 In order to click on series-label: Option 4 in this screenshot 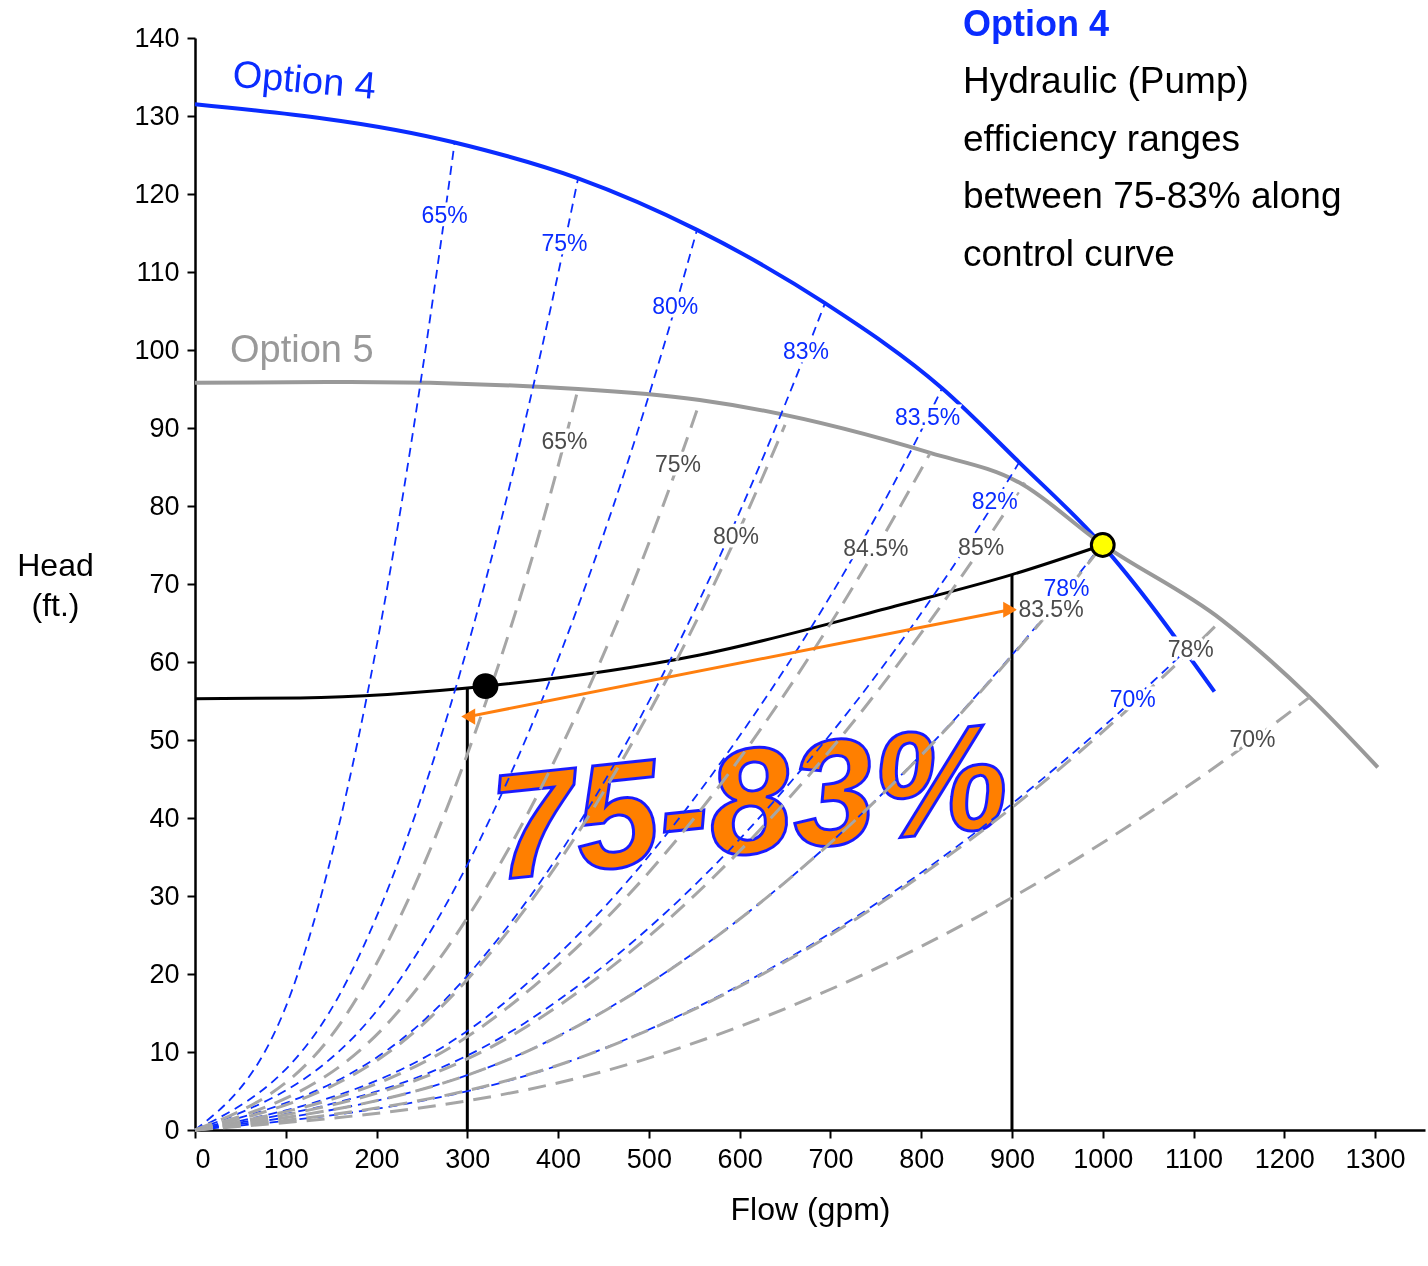, I will do `click(304, 79)`.